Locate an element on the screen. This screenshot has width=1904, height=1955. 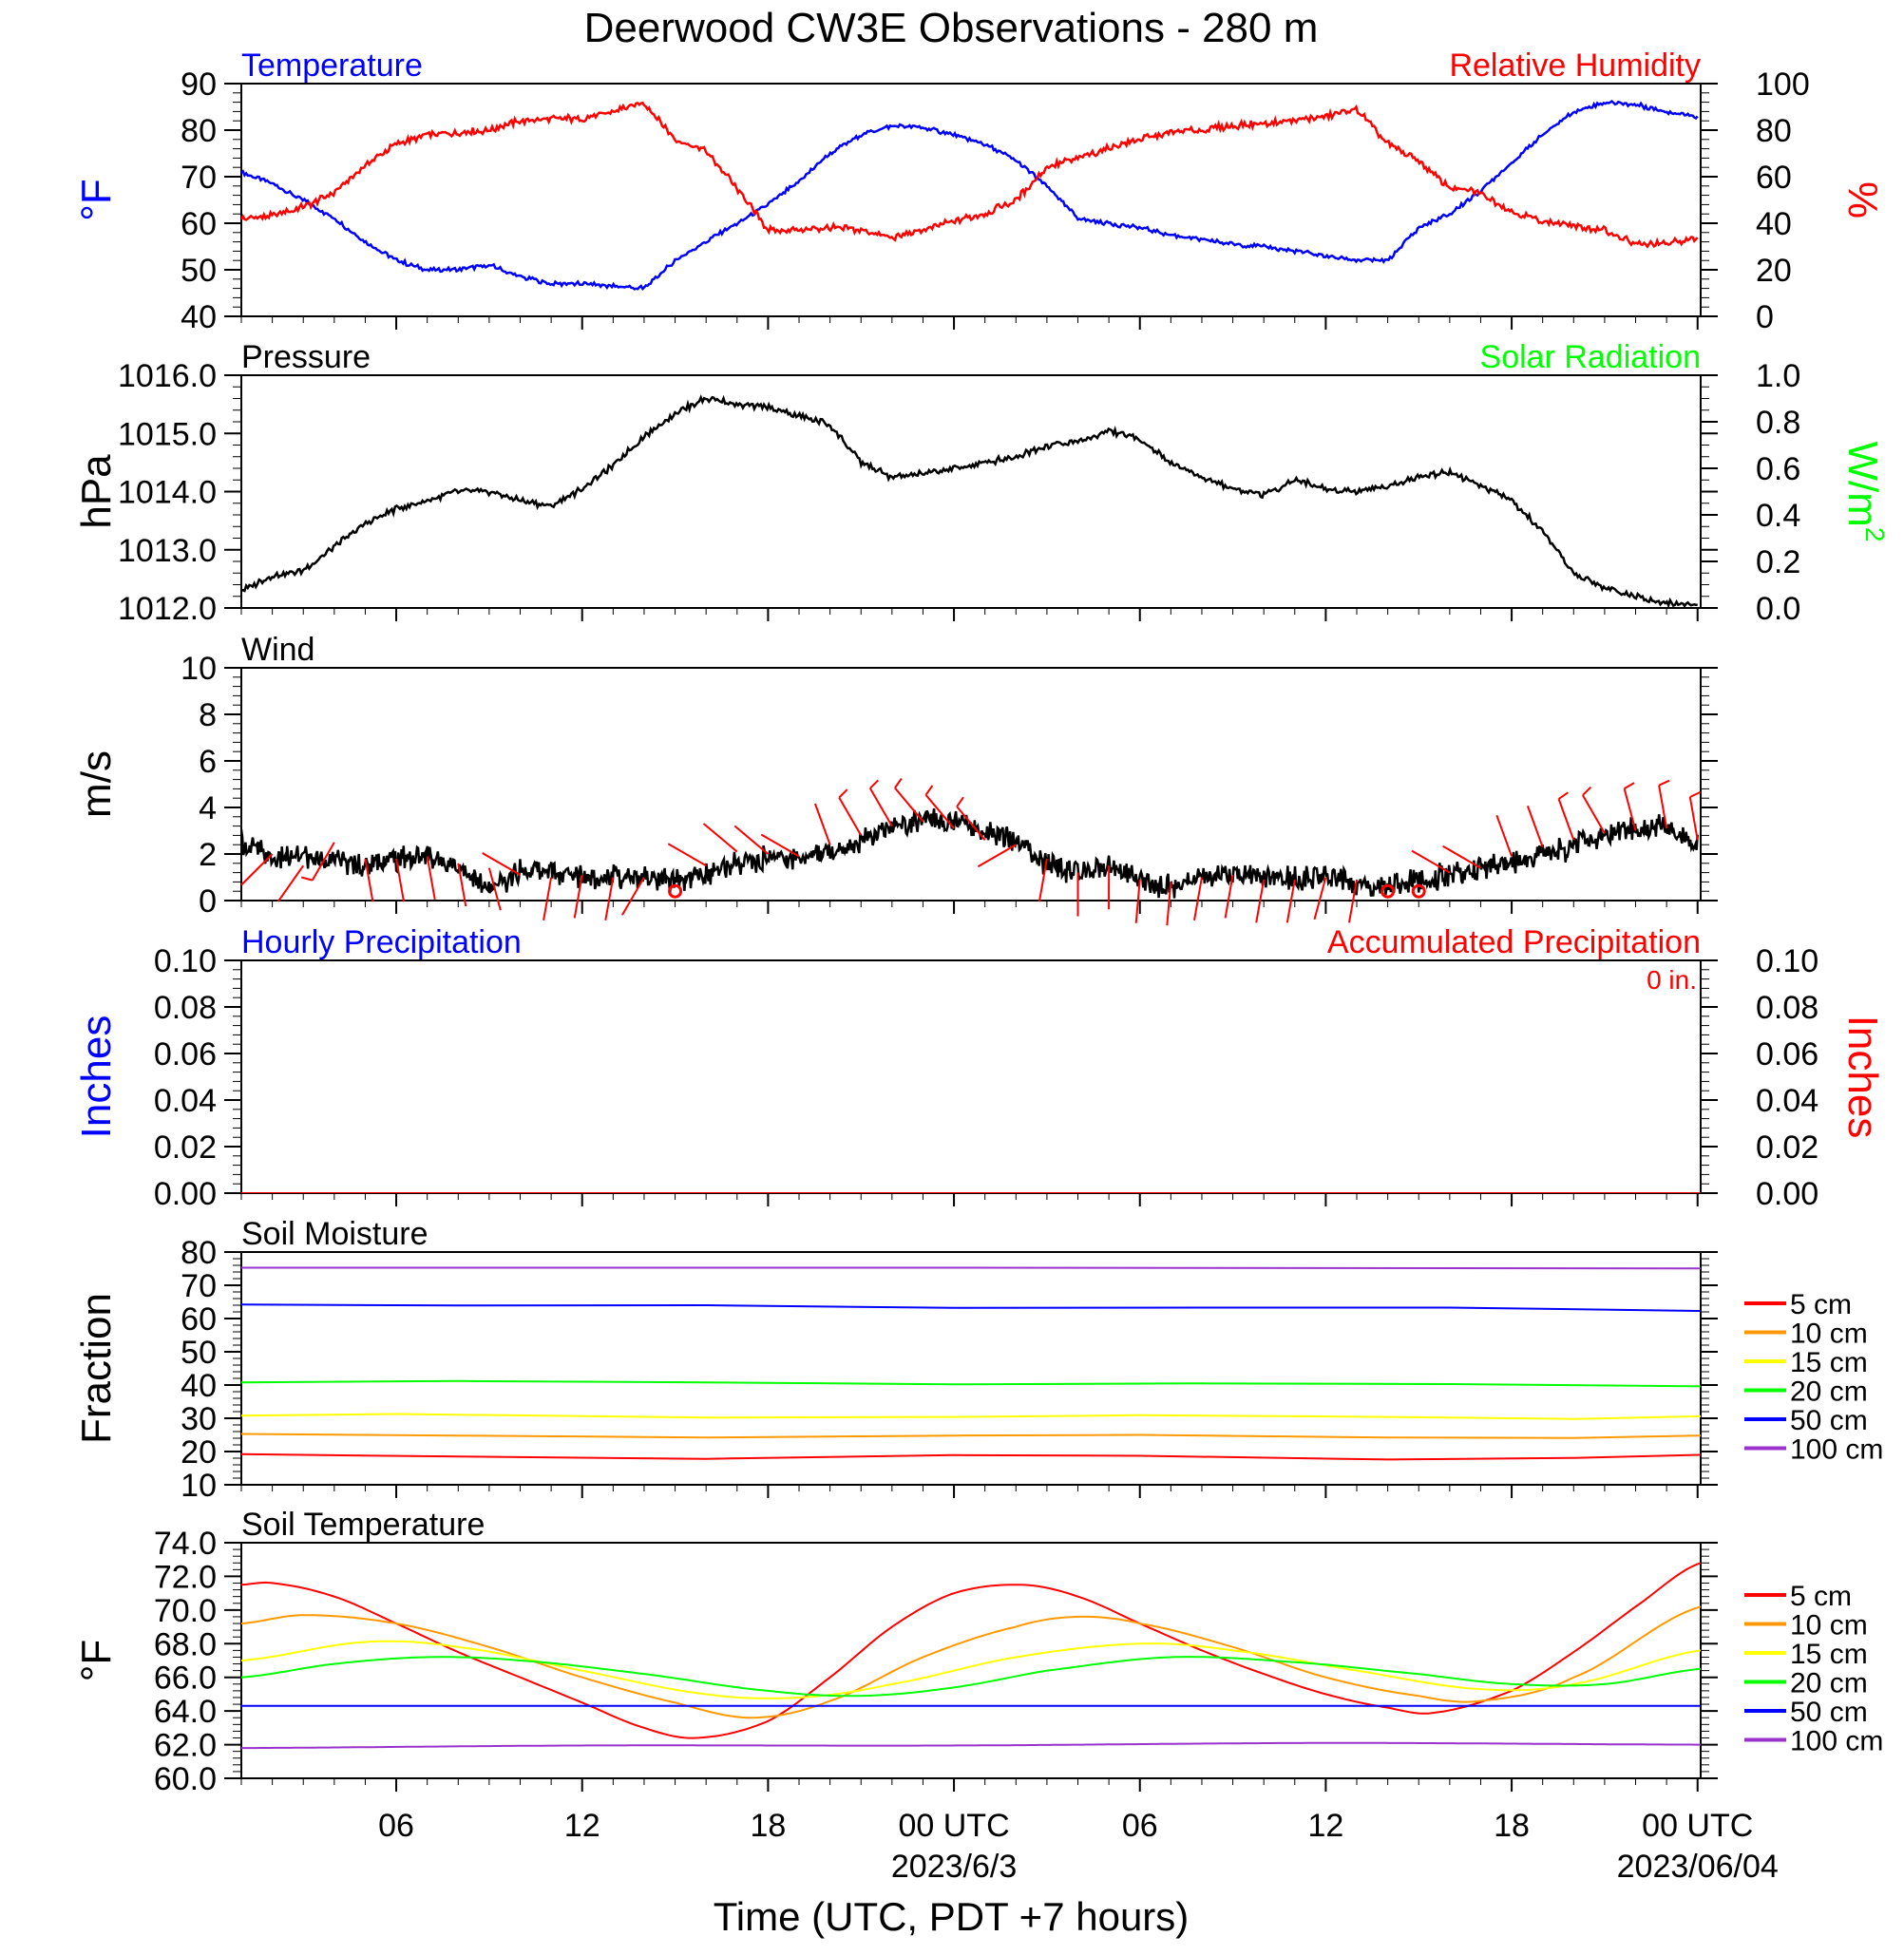
y-tick-label-left: 66.0 is located at coordinates (185, 1679).